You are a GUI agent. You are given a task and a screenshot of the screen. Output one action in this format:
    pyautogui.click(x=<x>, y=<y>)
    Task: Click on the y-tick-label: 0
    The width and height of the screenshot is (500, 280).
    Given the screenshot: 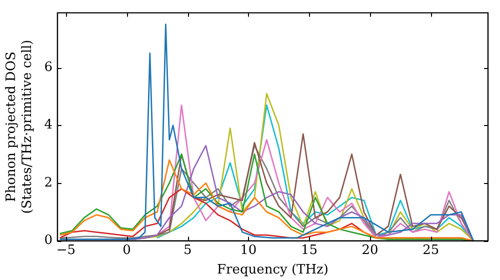 What is the action you would take?
    pyautogui.click(x=48, y=240)
    